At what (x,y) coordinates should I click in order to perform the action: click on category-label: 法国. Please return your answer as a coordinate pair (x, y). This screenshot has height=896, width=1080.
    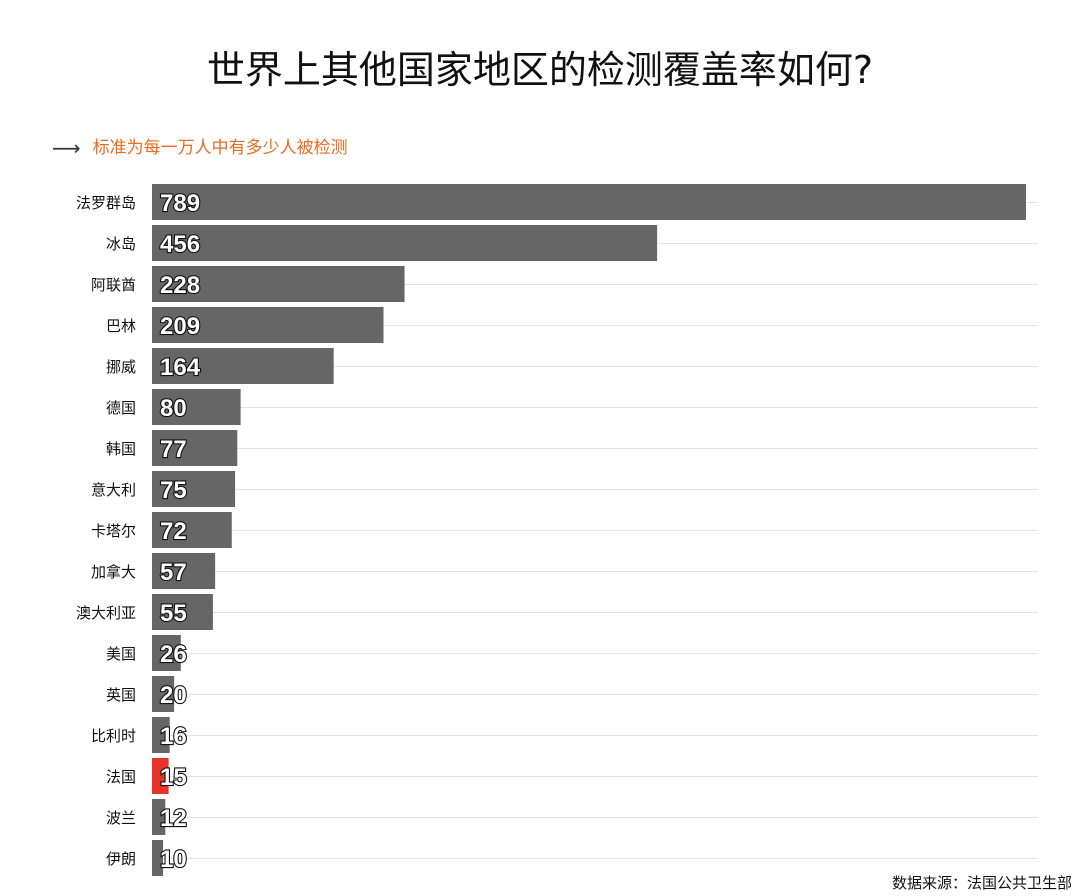
    Looking at the image, I should click on (121, 777).